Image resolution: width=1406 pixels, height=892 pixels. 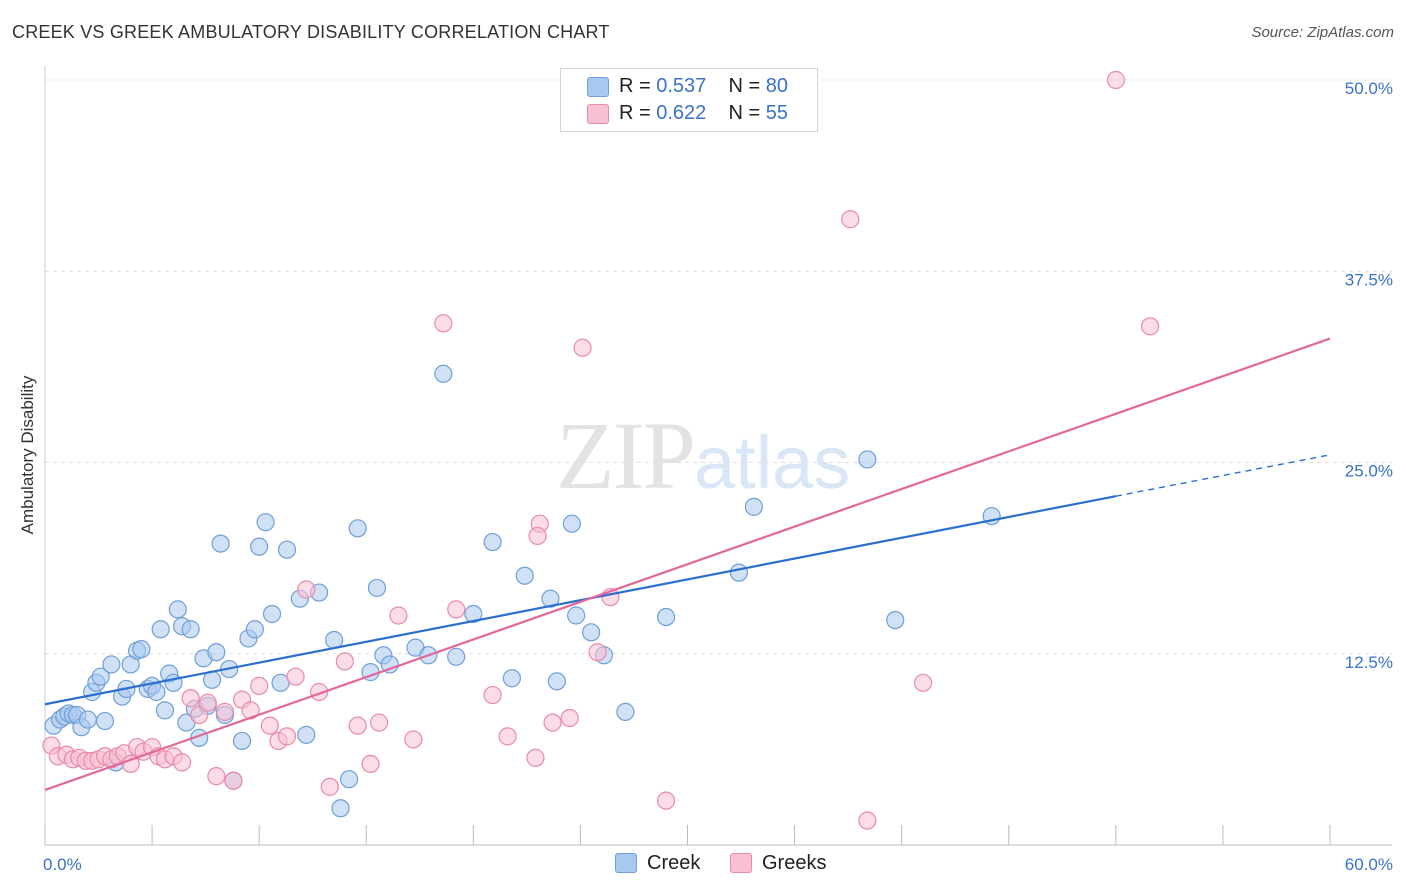 I want to click on bottom-legend-label-greeks: Greeks, so click(x=794, y=863).